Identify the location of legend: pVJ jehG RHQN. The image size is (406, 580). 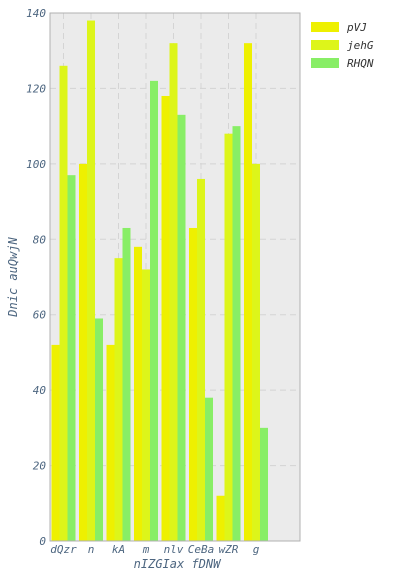
(342, 45).